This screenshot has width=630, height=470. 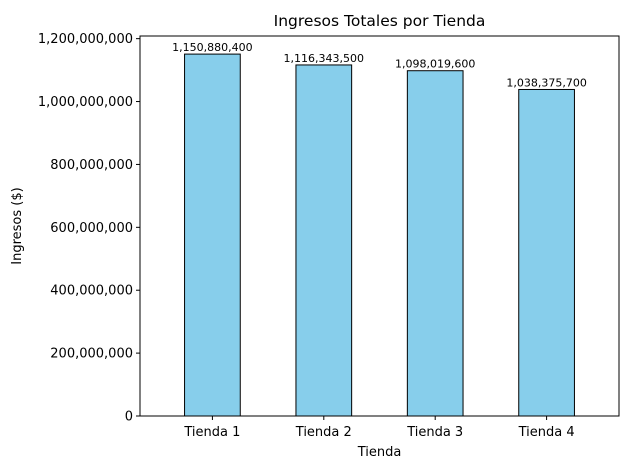 I want to click on y-axis-label: Ingresos ($), so click(x=17, y=225).